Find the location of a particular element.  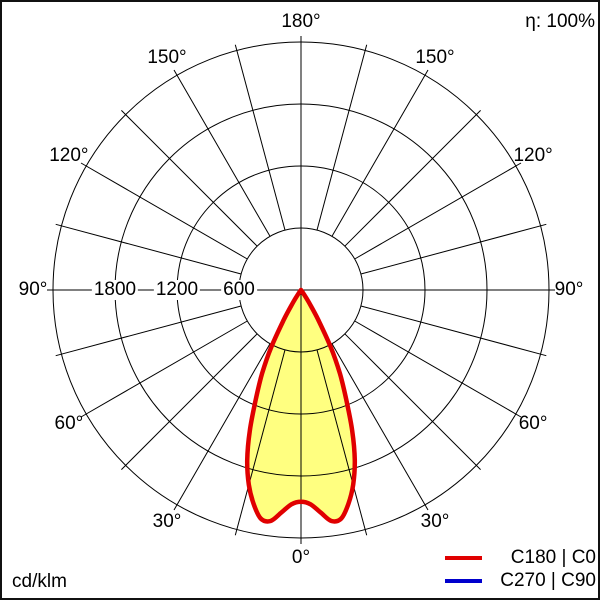

ring-label-600: 600 is located at coordinates (239, 289).